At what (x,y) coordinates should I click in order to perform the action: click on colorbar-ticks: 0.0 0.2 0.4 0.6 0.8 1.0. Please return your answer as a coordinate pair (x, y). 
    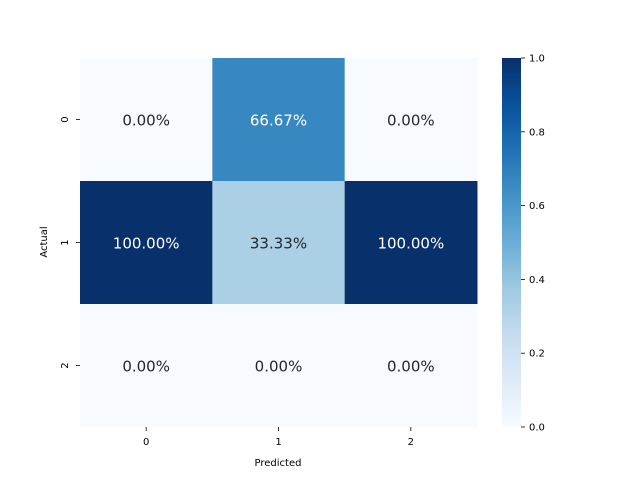
    Looking at the image, I should click on (533, 244).